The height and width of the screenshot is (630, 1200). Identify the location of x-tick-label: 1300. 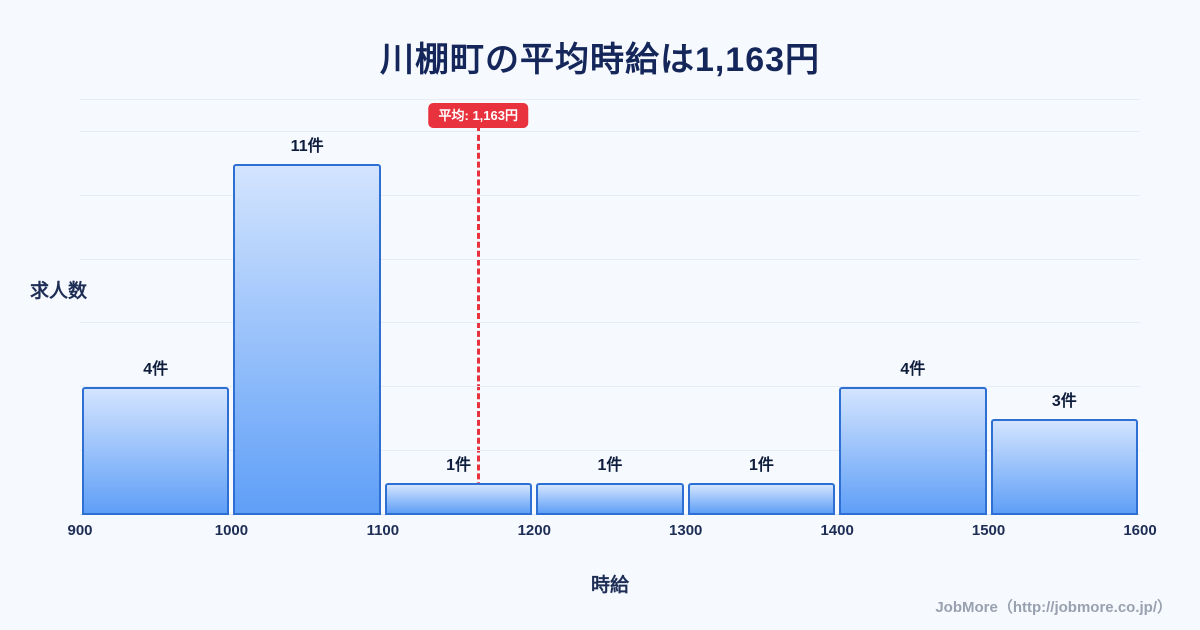
(686, 530).